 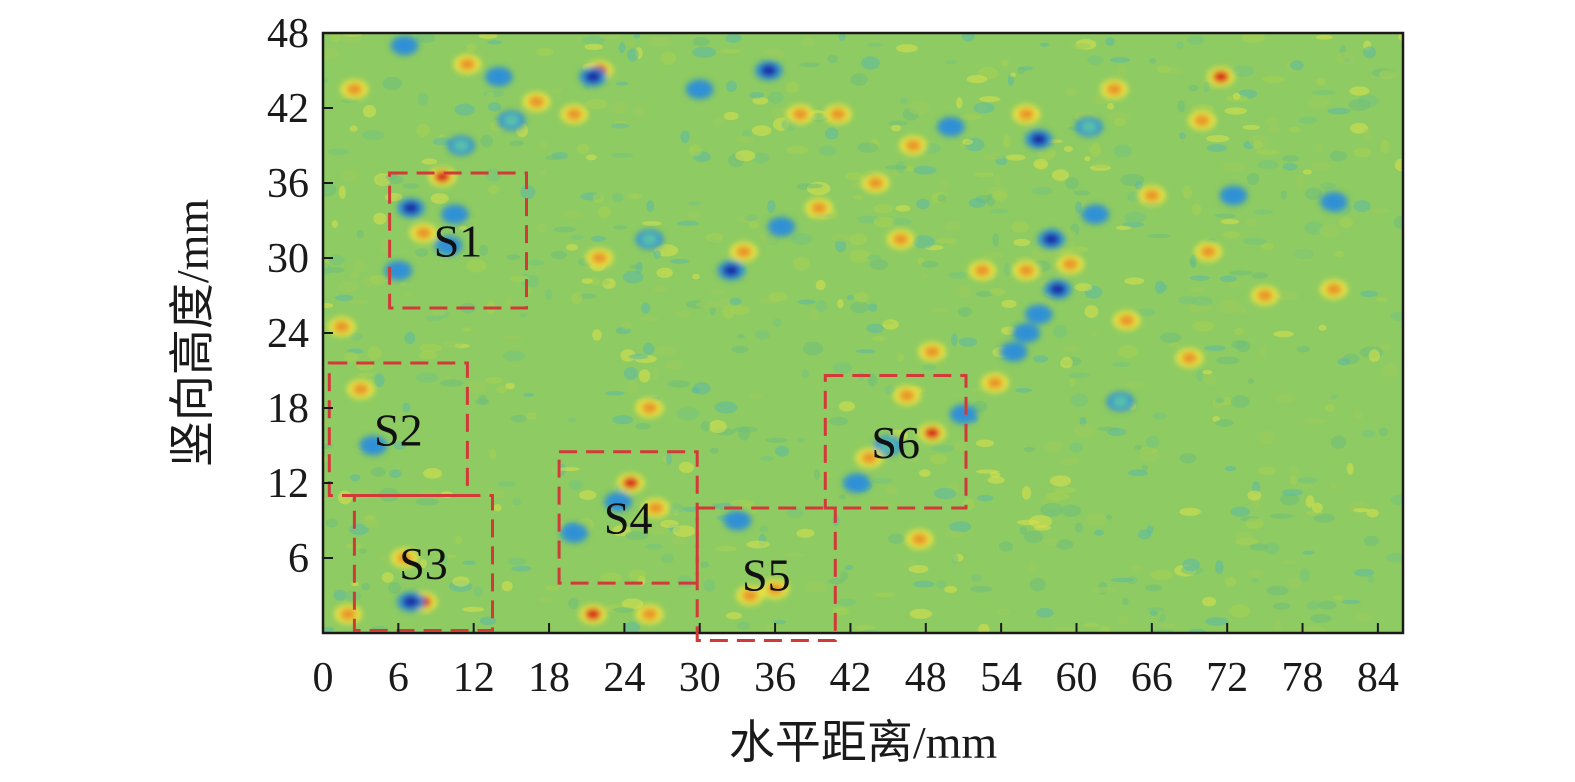 What do you see at coordinates (766, 574) in the screenshot?
I see `region-box-s5` at bounding box center [766, 574].